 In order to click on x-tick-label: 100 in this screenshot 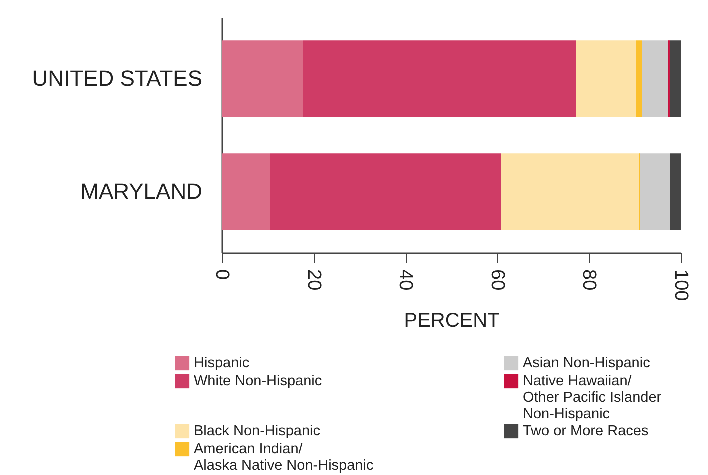, I will do `click(681, 286)`.